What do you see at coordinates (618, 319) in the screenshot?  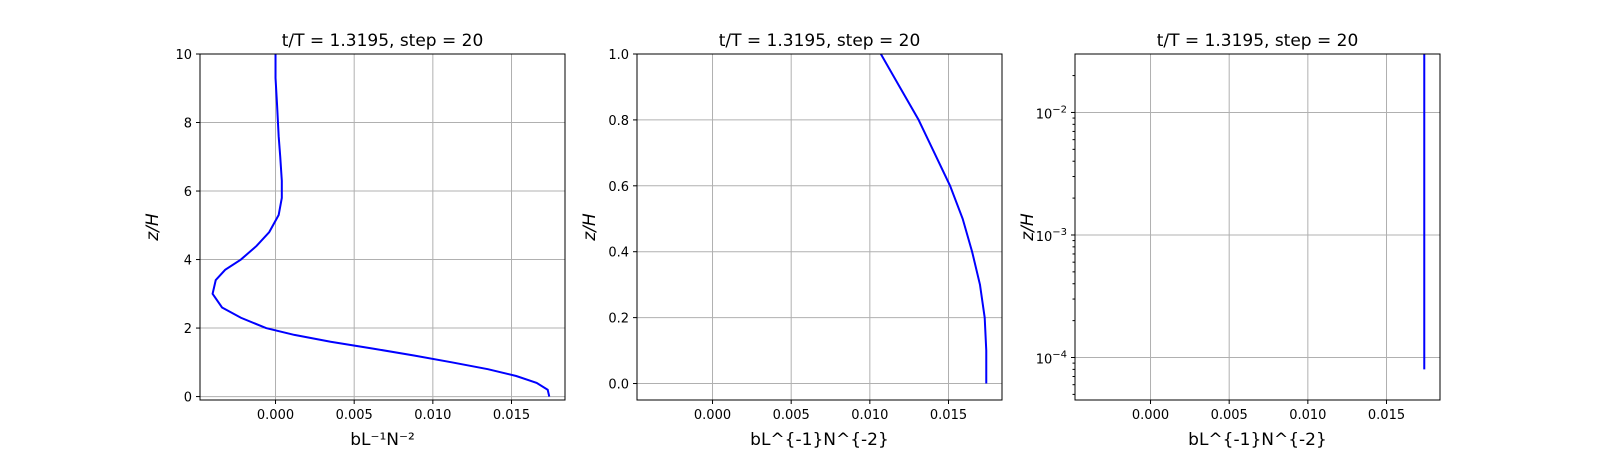 I see `y-tick-label: 0.2` at bounding box center [618, 319].